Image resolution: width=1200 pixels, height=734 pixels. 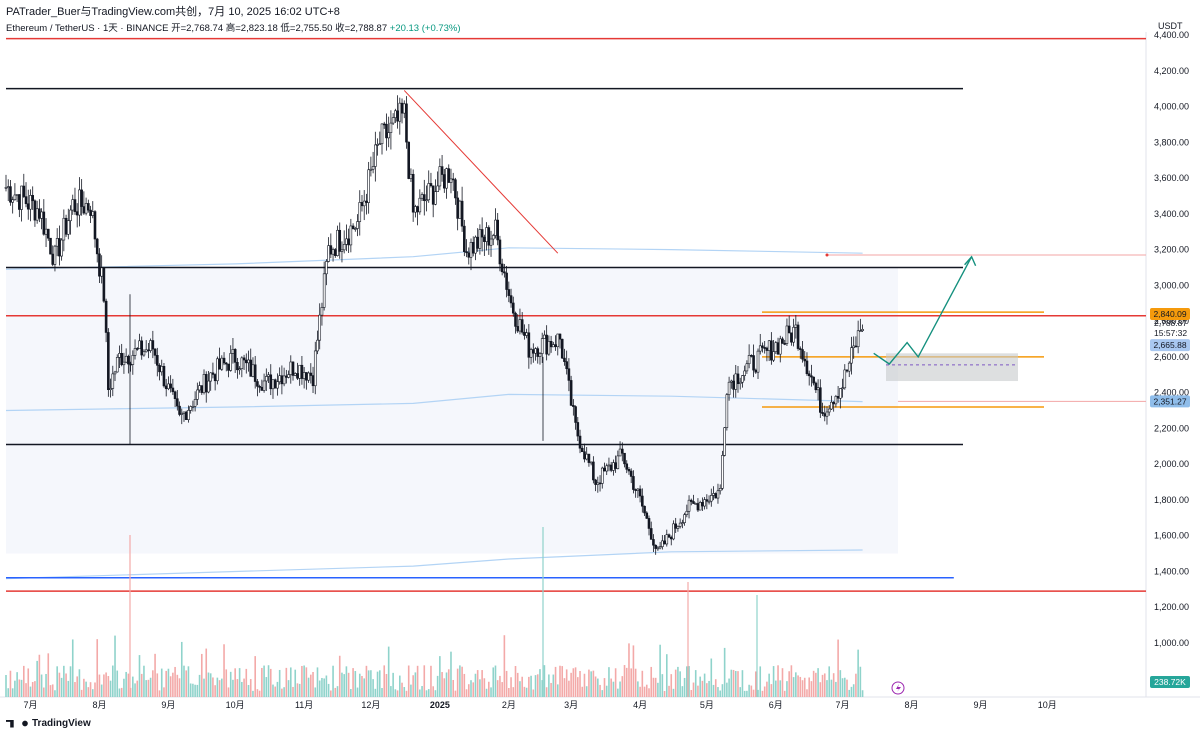 I want to click on symbol-name: Ethereum / TetherUS · 1天 · BINANCE, so click(x=87, y=28).